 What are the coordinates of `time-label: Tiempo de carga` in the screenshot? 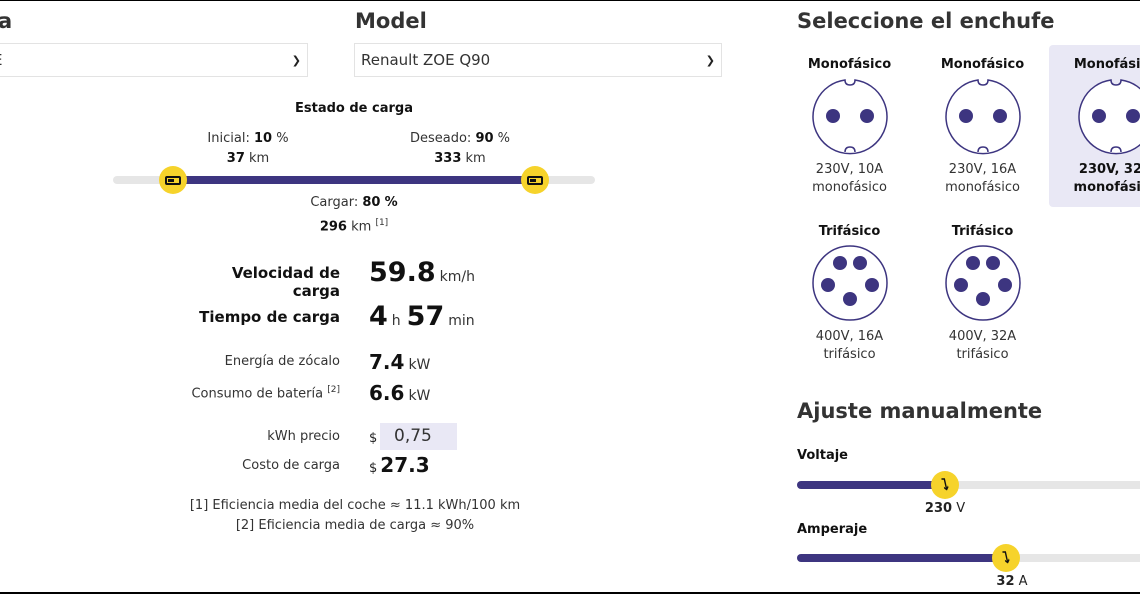 It's located at (269, 317).